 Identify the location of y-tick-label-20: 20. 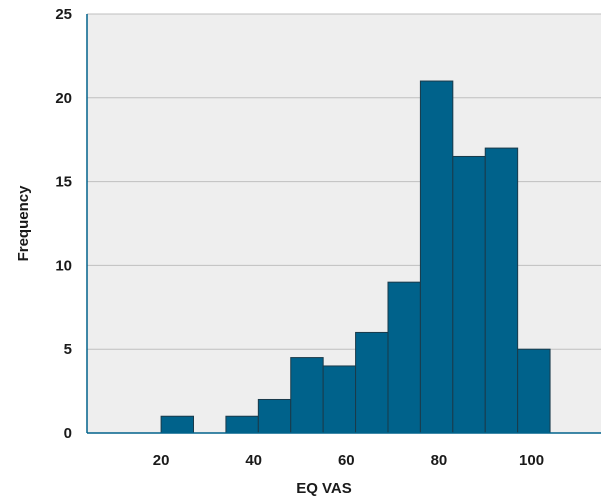
(63, 98).